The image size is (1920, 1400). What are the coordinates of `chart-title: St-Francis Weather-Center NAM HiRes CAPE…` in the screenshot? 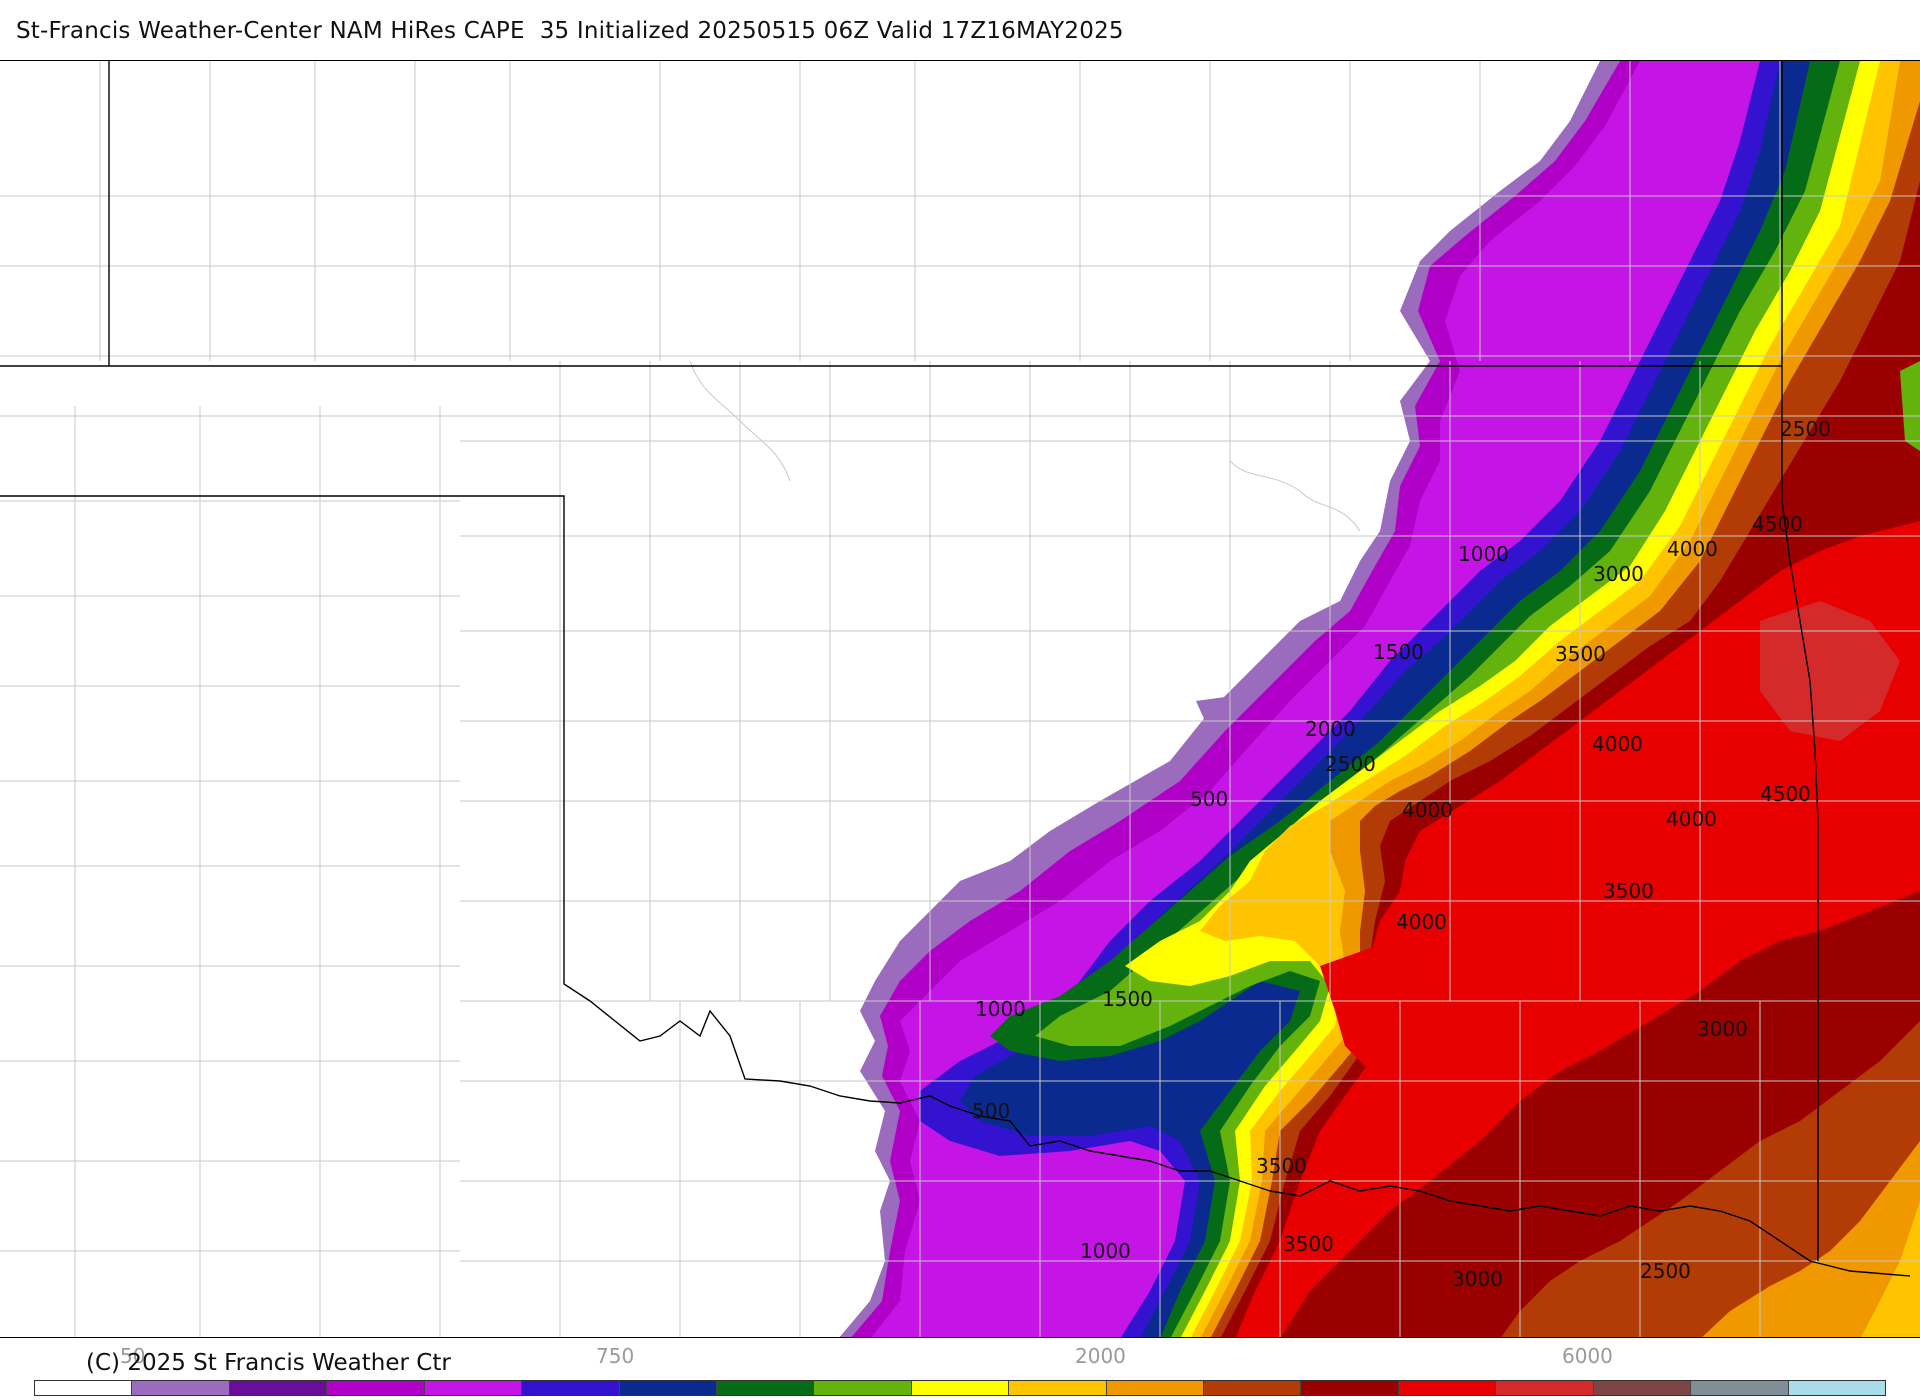 It's located at (570, 31).